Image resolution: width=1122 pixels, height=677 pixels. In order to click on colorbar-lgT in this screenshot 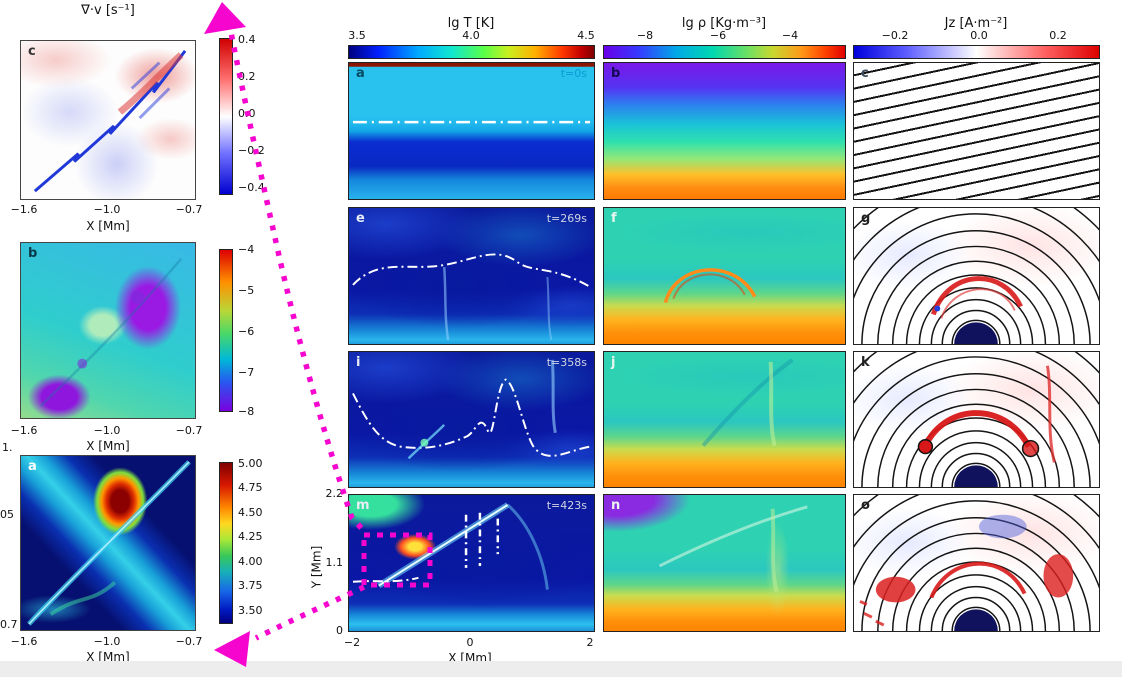, I will do `click(471, 52)`.